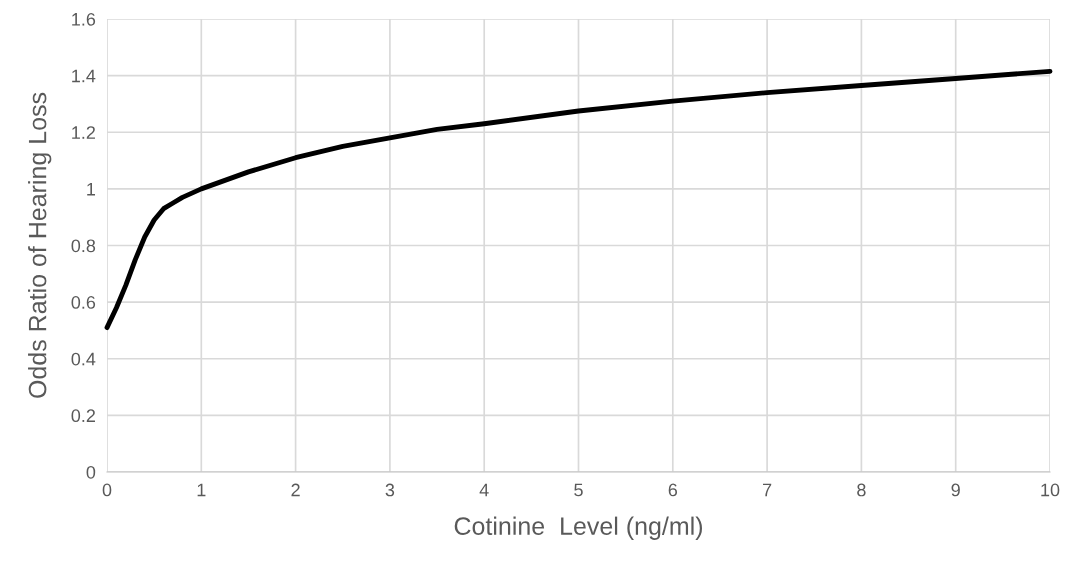 The width and height of the screenshot is (1068, 563). Describe the element at coordinates (84, 76) in the screenshot. I see `y-tick-label: 1.4` at that location.